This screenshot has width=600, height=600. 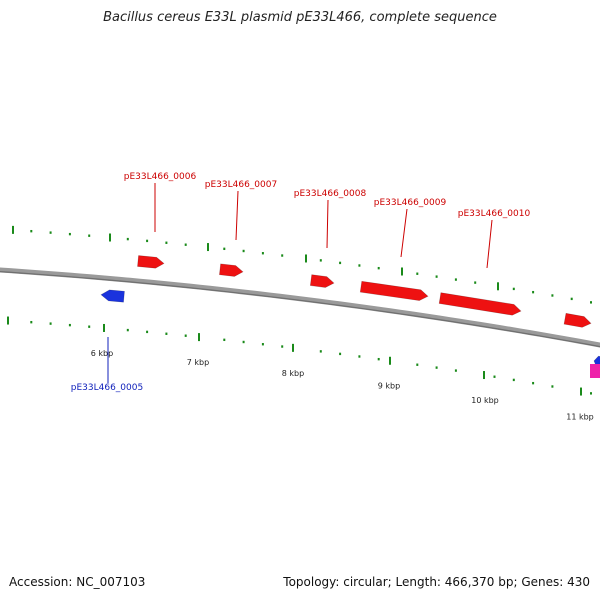 I want to click on reverse-gene-arrow, so click(x=112, y=296).